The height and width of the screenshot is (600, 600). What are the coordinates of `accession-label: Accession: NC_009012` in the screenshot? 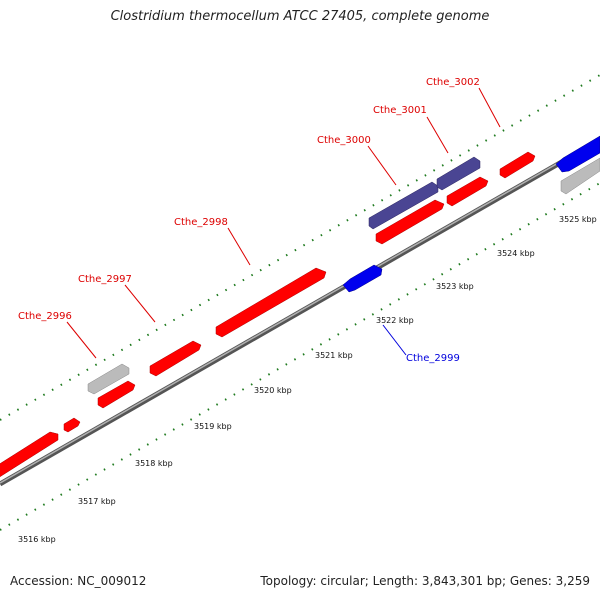 It's located at (78, 581).